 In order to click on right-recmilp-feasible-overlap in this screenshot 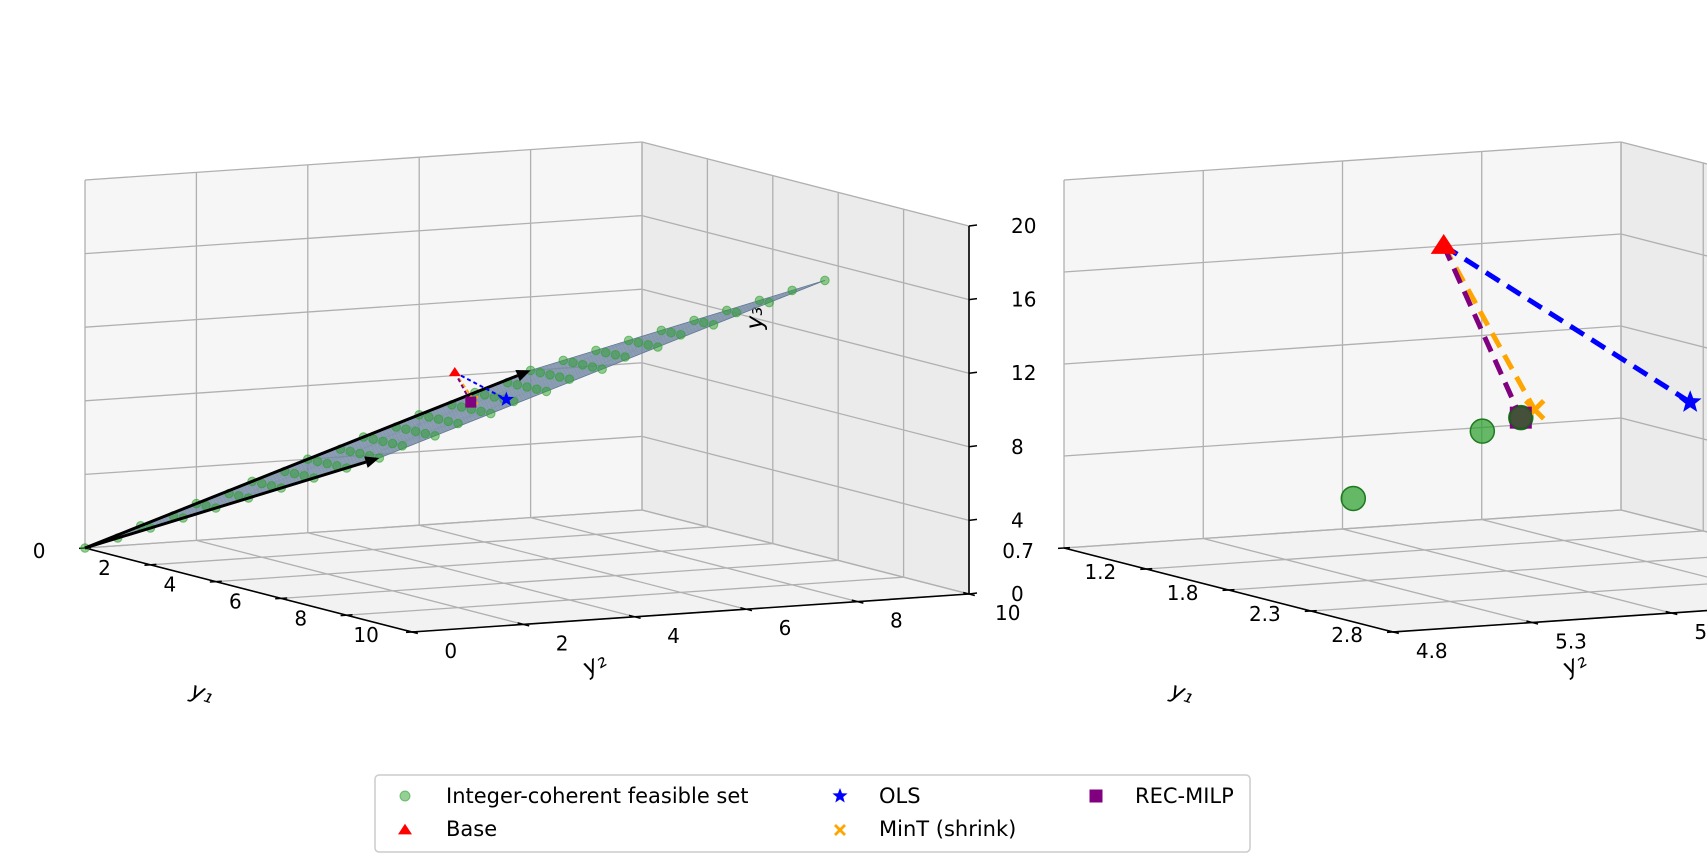, I will do `click(1521, 417)`.